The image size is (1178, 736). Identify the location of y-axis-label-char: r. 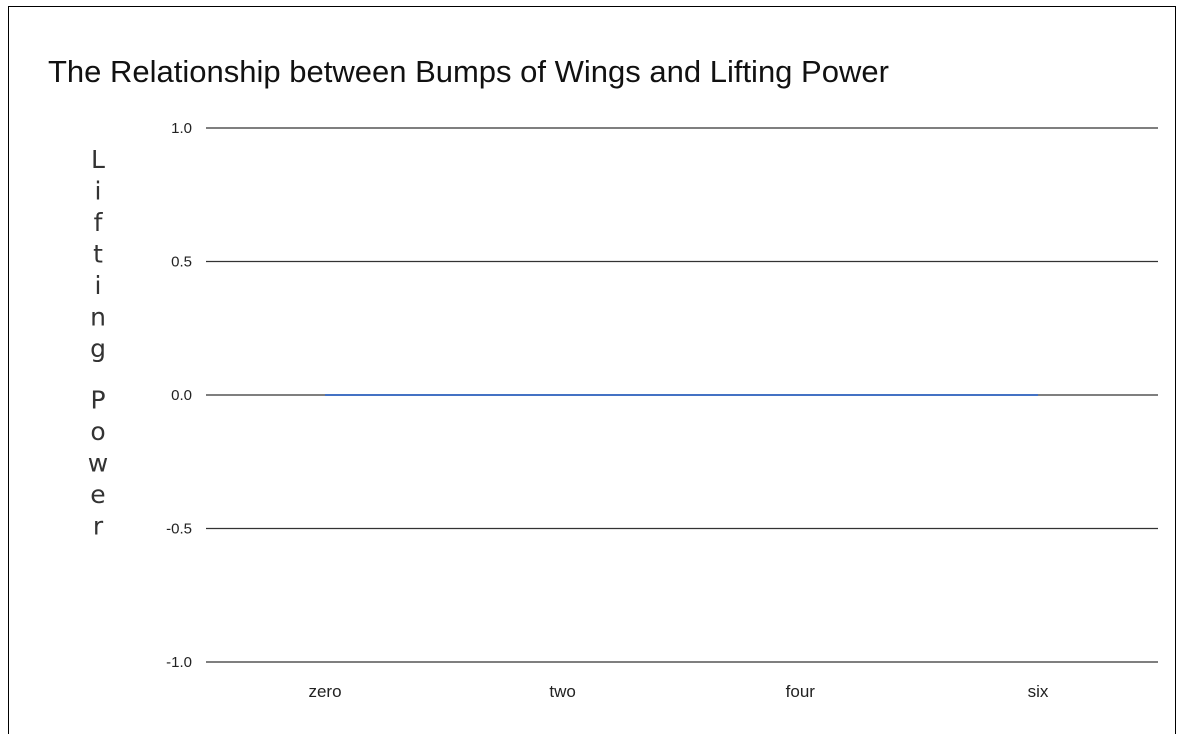
(98, 526).